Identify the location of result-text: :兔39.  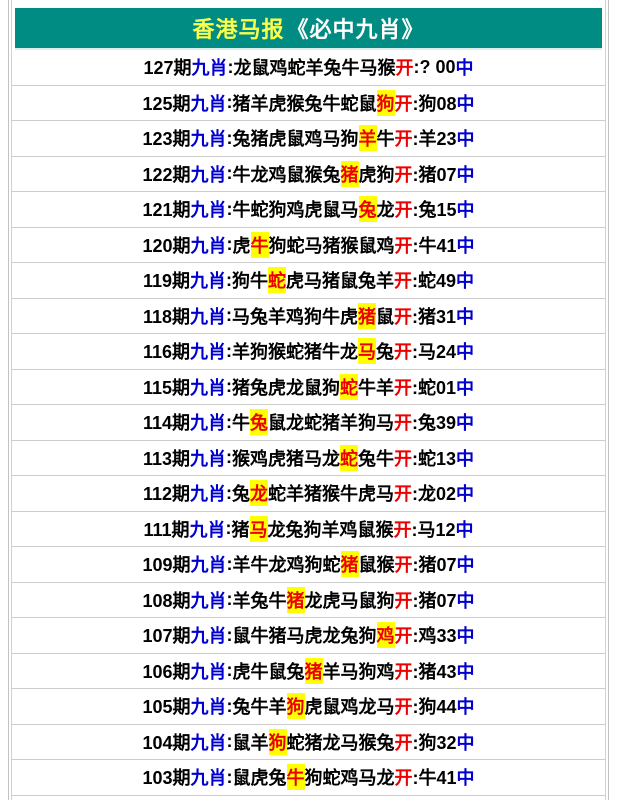
(434, 423).